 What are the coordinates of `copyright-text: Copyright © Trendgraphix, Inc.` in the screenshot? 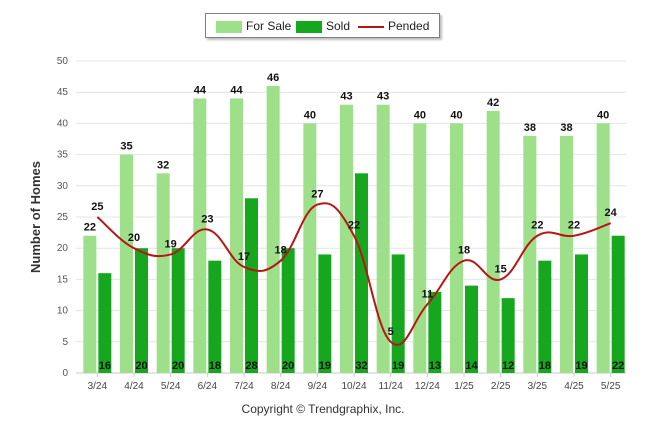 It's located at (323, 409).